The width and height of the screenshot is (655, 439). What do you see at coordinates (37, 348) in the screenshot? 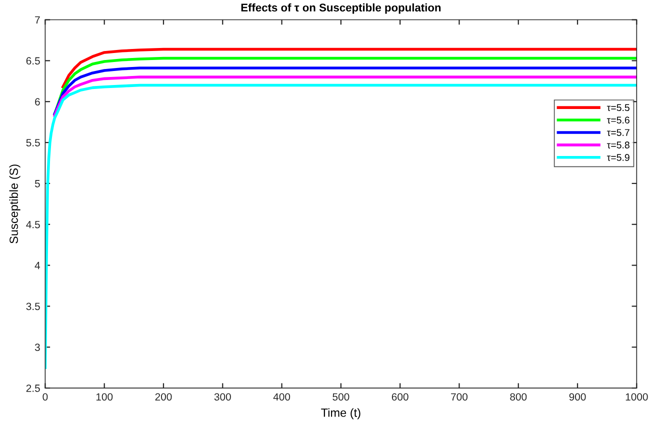
I see `y-tick-label: 3` at bounding box center [37, 348].